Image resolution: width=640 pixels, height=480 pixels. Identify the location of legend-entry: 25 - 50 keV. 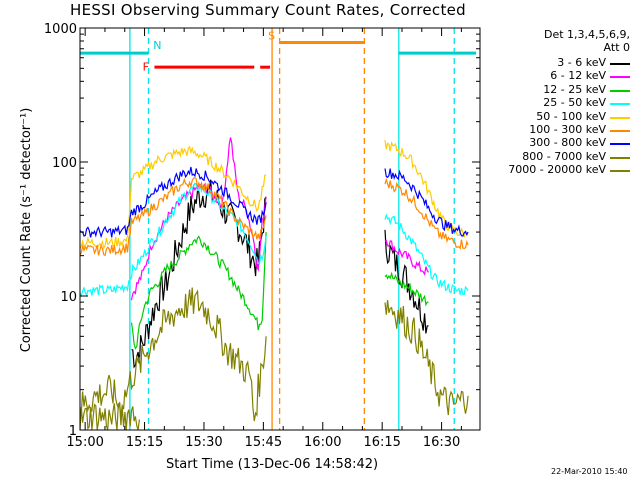
(556, 103).